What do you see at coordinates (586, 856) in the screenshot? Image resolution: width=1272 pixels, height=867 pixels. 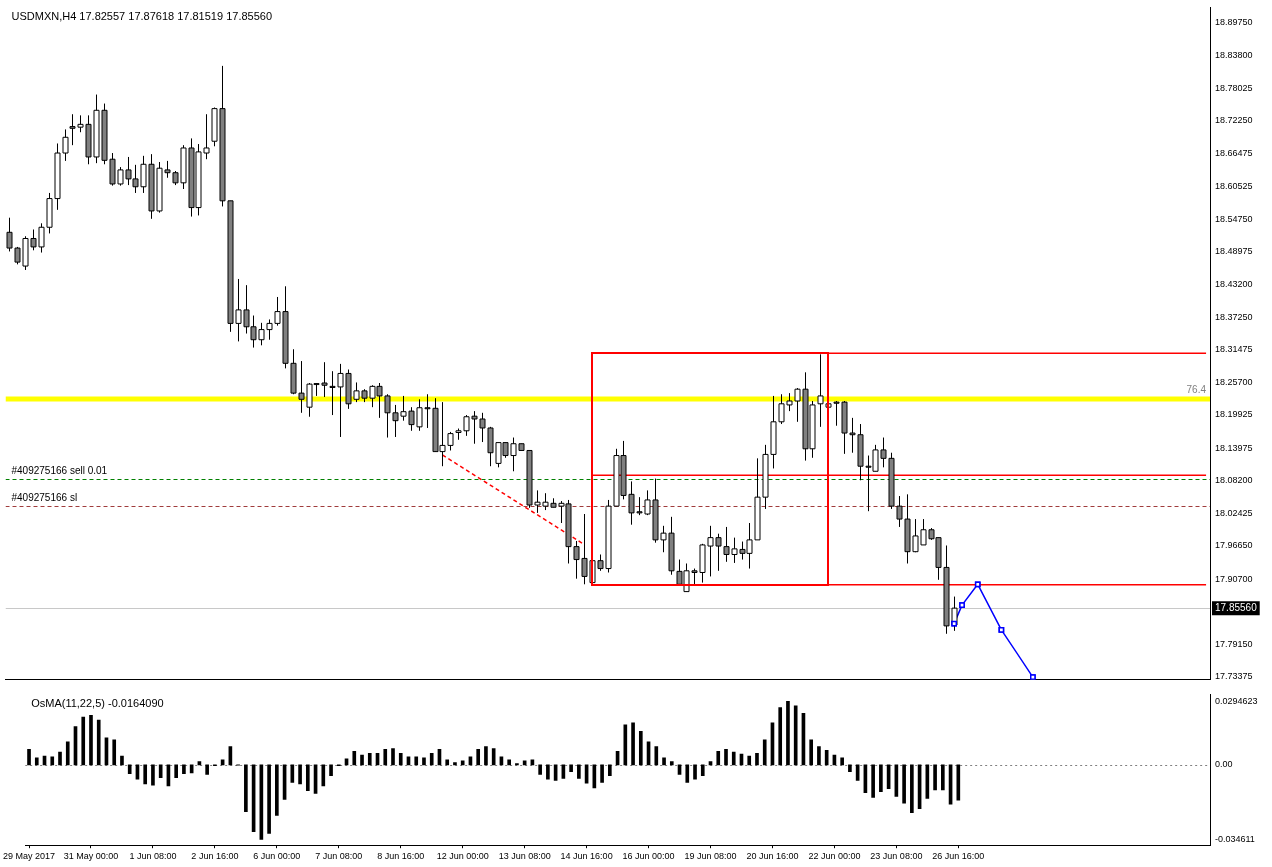 I see `x-tick-label: 14 Jun 16:00` at bounding box center [586, 856].